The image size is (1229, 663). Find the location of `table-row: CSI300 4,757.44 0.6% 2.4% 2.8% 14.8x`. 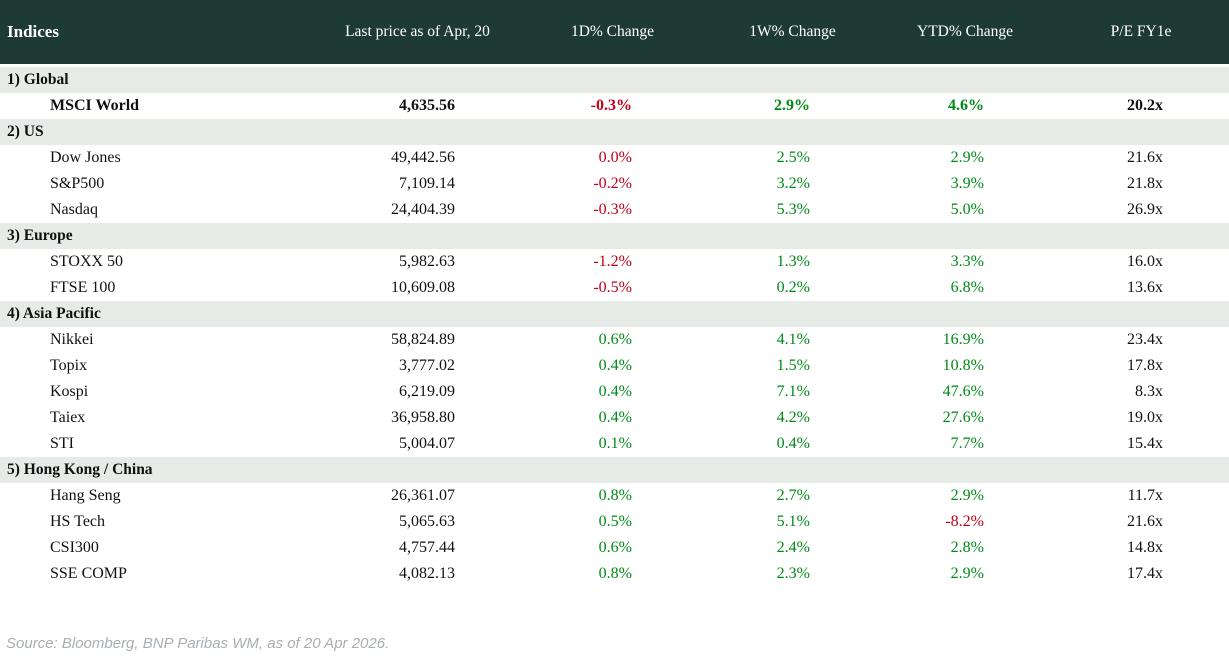

table-row: CSI300 4,757.44 0.6% 2.4% 2.8% 14.8x is located at coordinates (614, 548).